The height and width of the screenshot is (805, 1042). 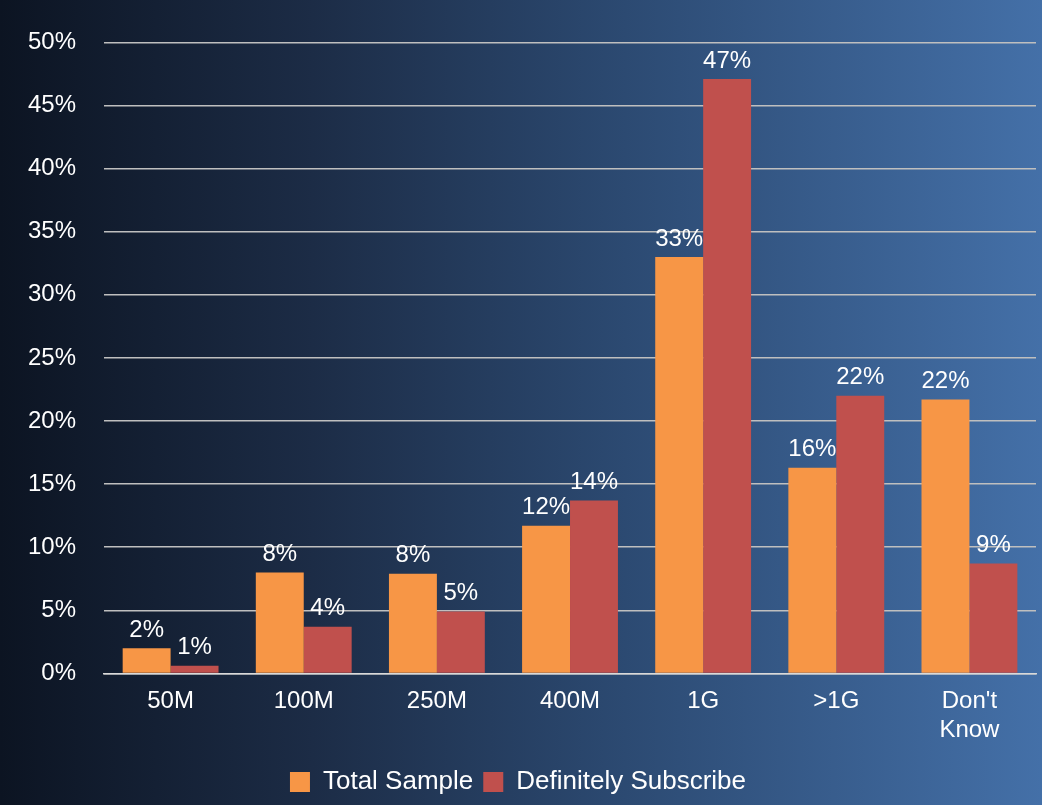 I want to click on data-label: 1%, so click(x=194, y=646).